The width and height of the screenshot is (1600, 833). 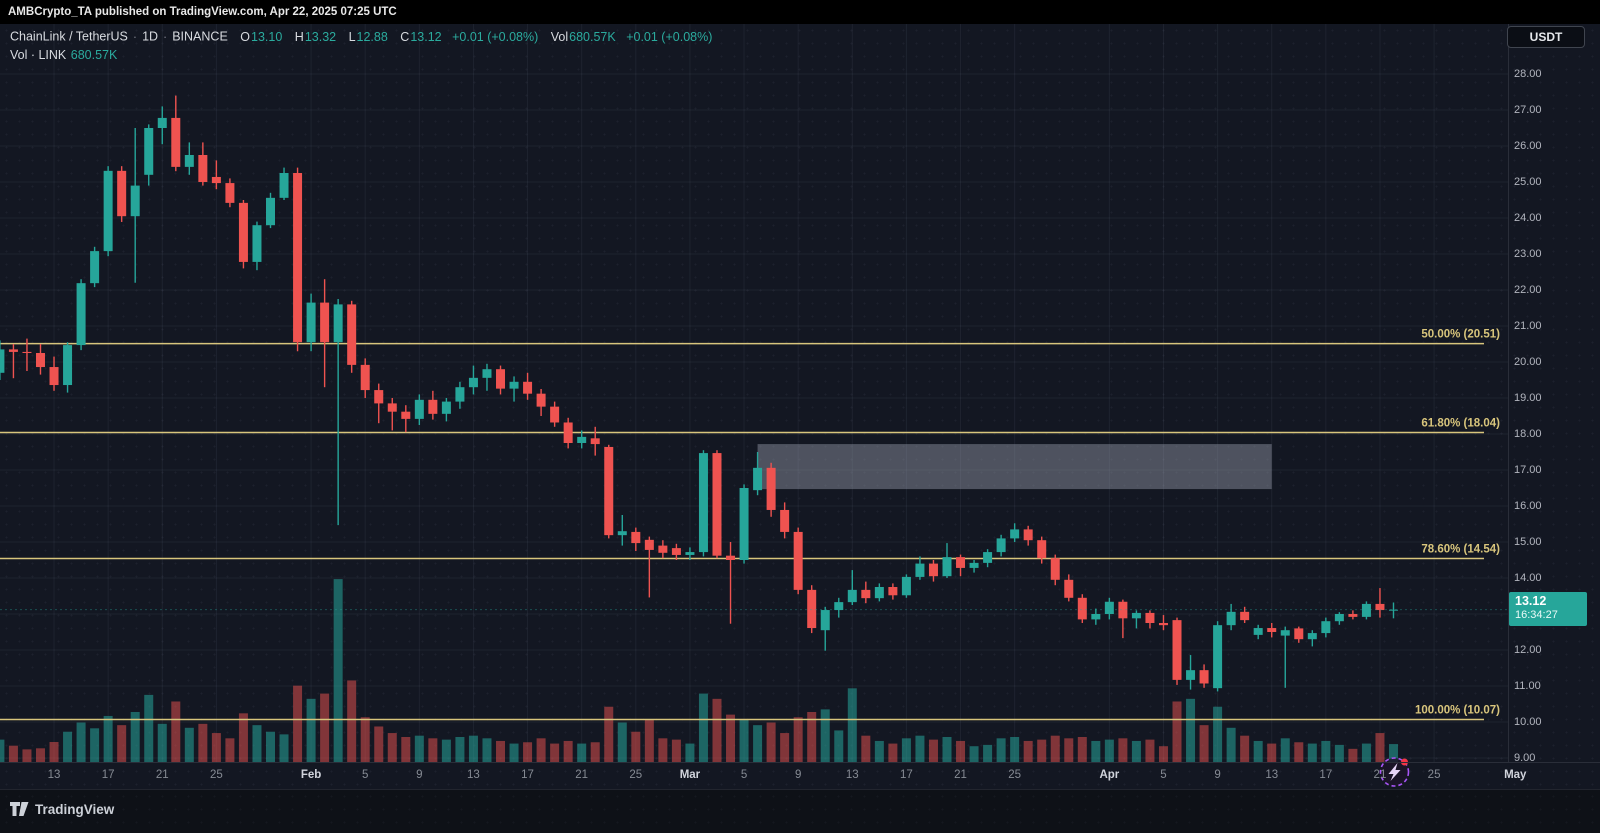 What do you see at coordinates (320, 36) in the screenshot?
I see `high-value: 13.32` at bounding box center [320, 36].